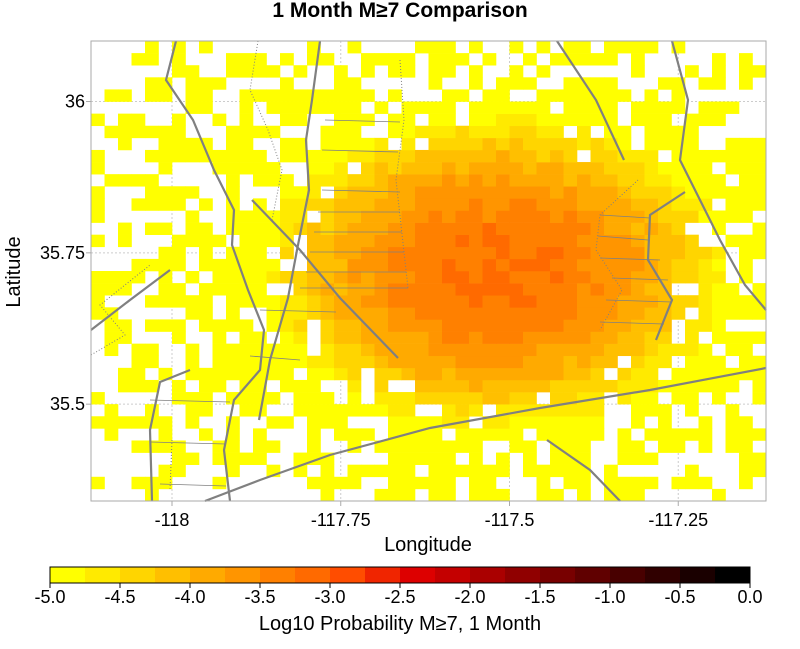 This screenshot has width=800, height=649. What do you see at coordinates (172, 520) in the screenshot?
I see `x-tick-label: -118` at bounding box center [172, 520].